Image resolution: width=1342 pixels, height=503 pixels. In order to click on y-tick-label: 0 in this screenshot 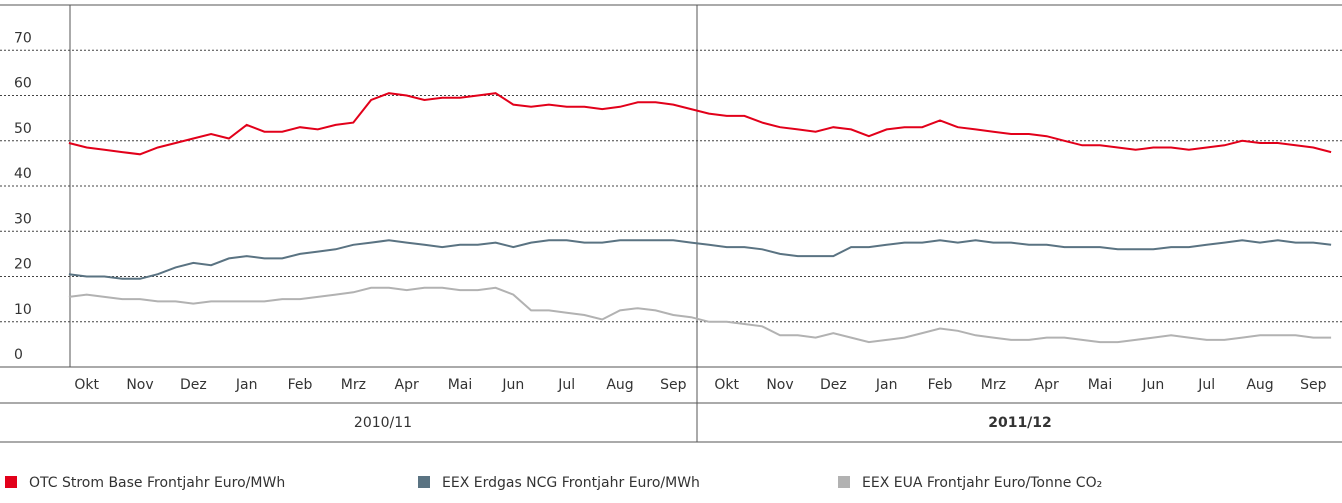, I will do `click(18, 355)`.